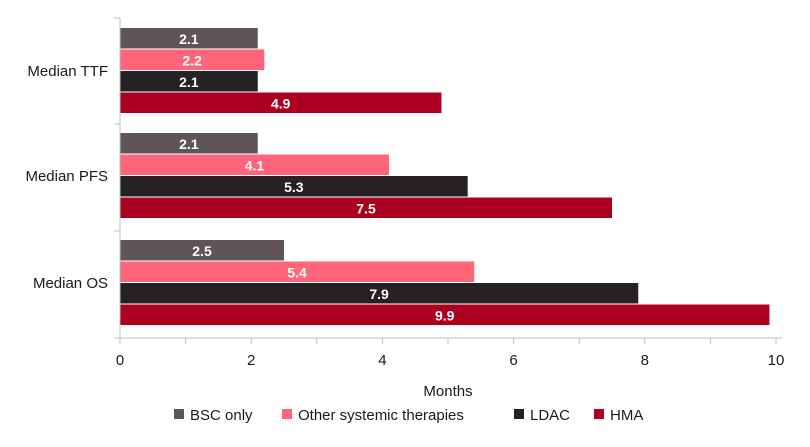 The width and height of the screenshot is (810, 447). I want to click on category-label-median-os: Median OS, so click(70, 283).